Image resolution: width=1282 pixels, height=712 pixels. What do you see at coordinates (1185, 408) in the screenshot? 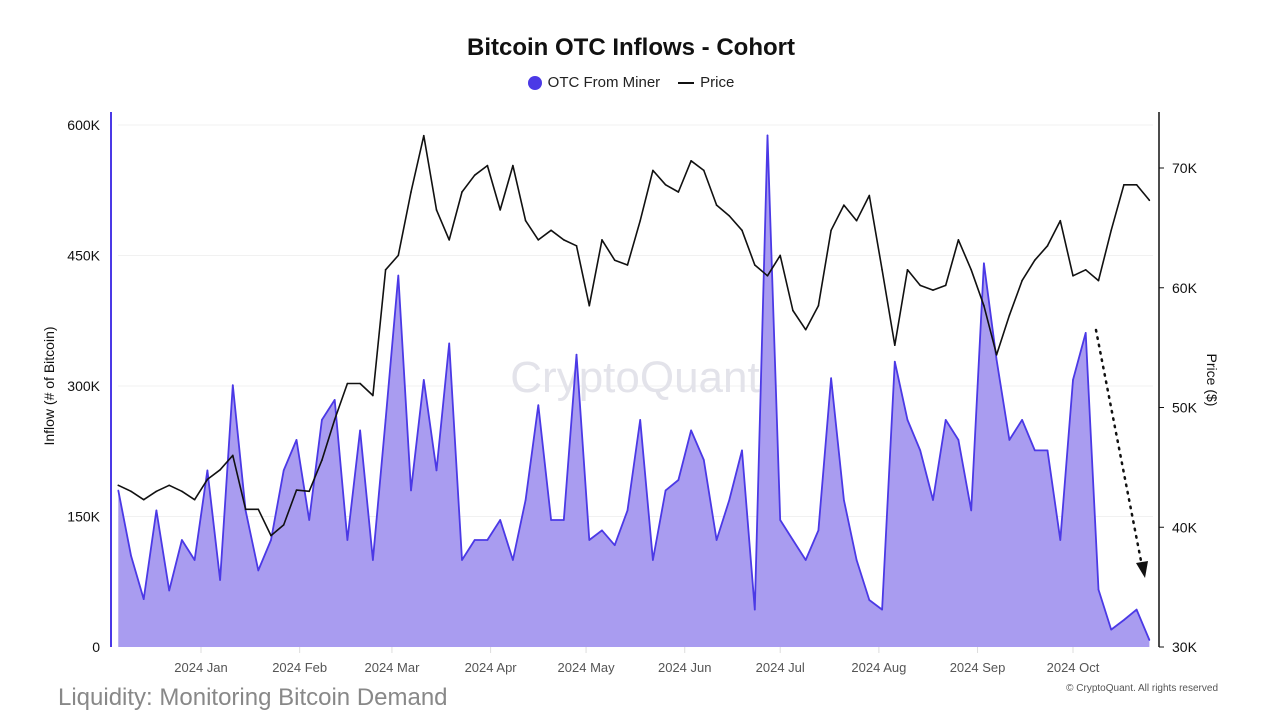
I see `y-right-tick-label: 50K` at bounding box center [1185, 408].